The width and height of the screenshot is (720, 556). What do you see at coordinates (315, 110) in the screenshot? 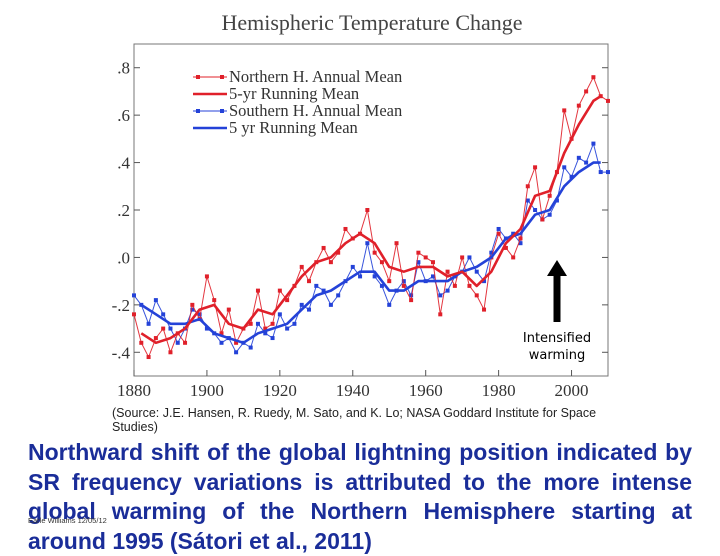
I see `legend-label: Southern H. Annual Mean` at bounding box center [315, 110].